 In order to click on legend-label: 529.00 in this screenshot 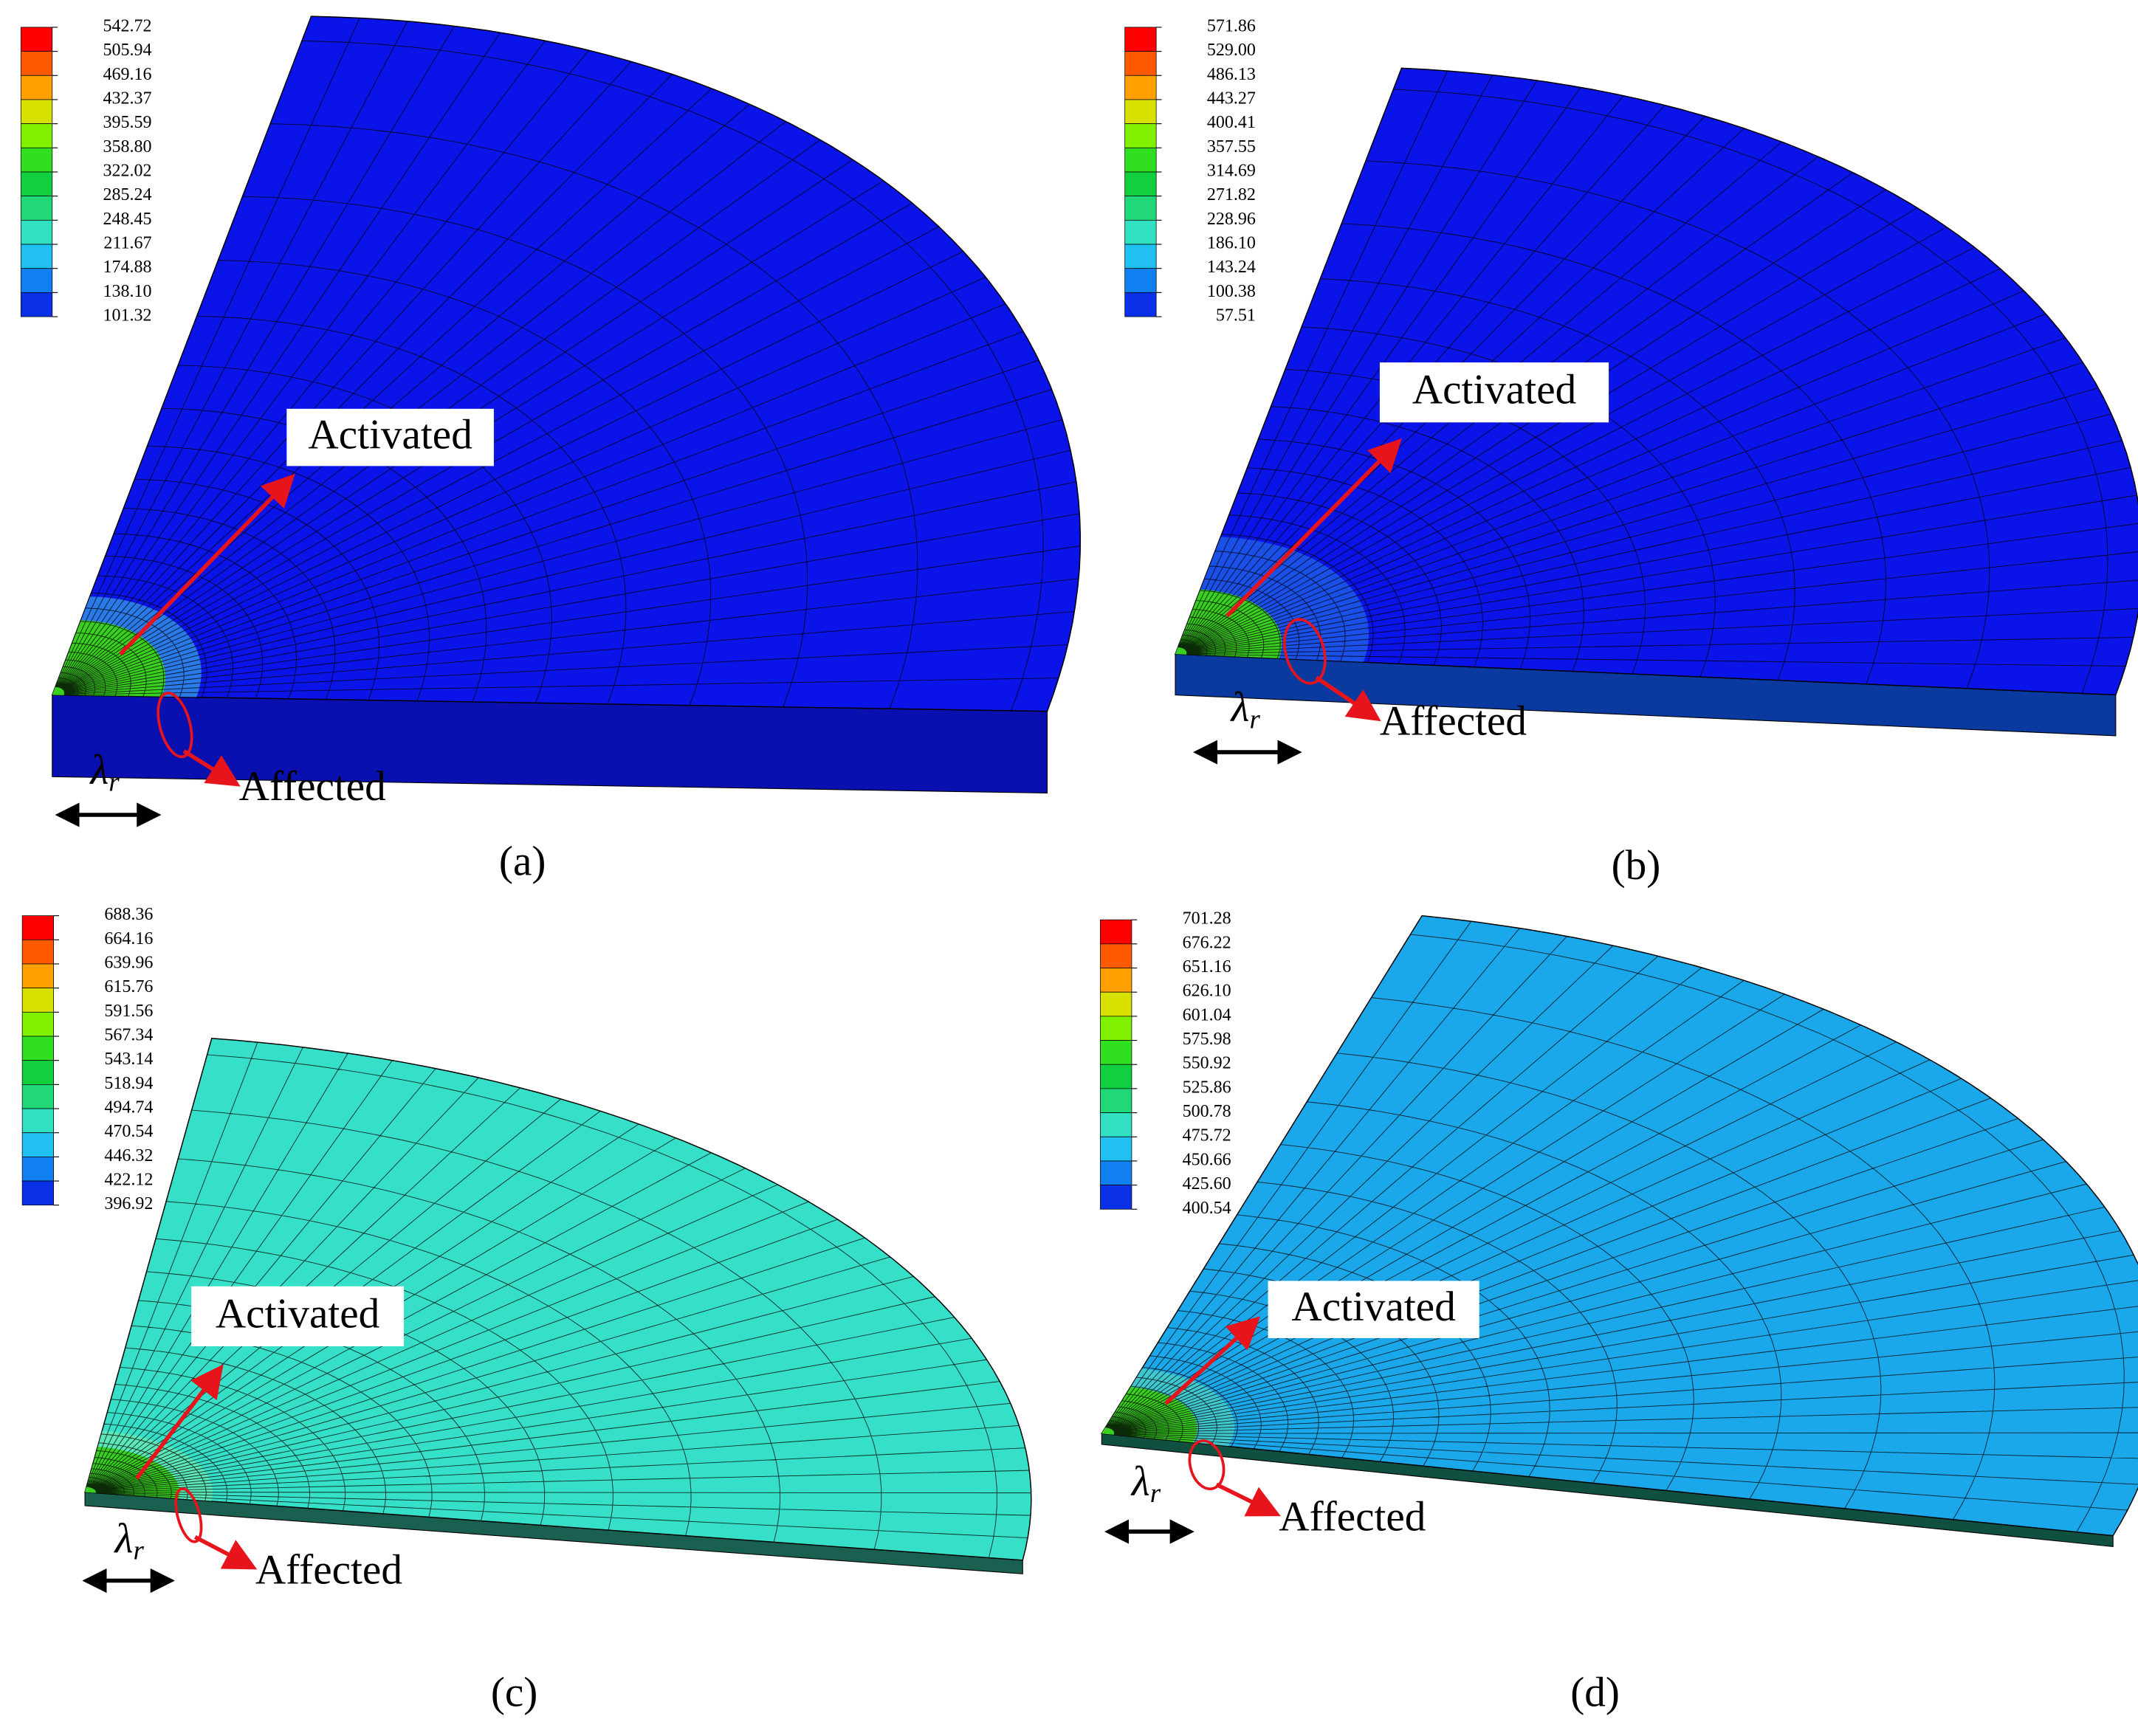, I will do `click(1231, 51)`.